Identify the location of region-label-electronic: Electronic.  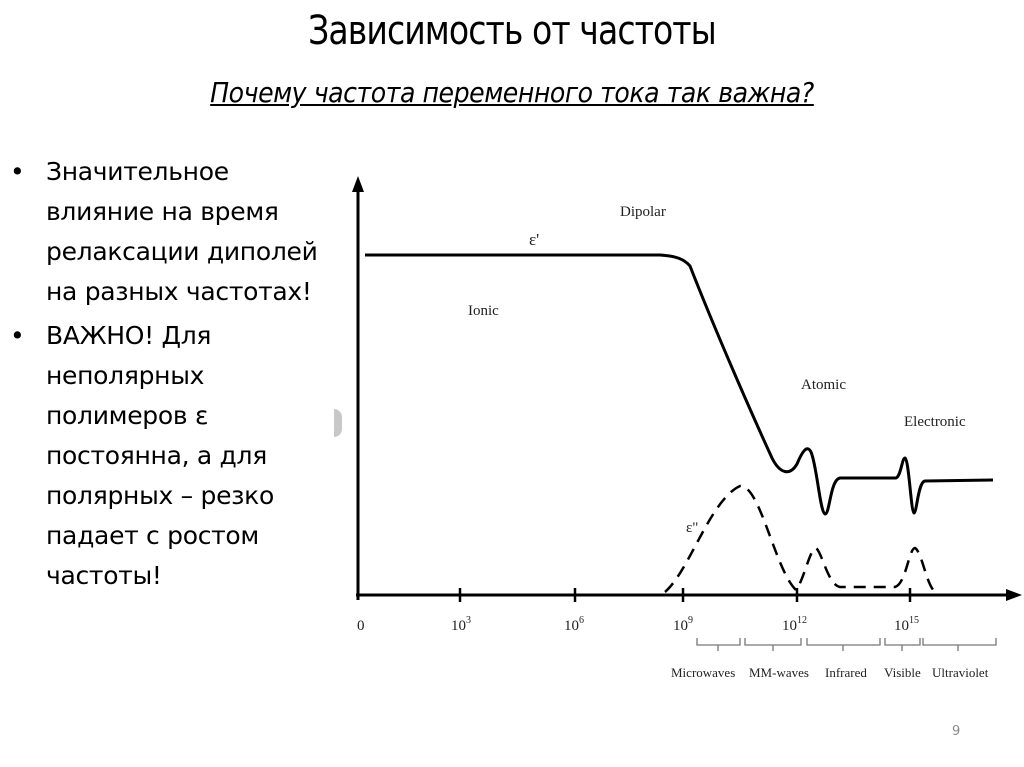
(935, 422).